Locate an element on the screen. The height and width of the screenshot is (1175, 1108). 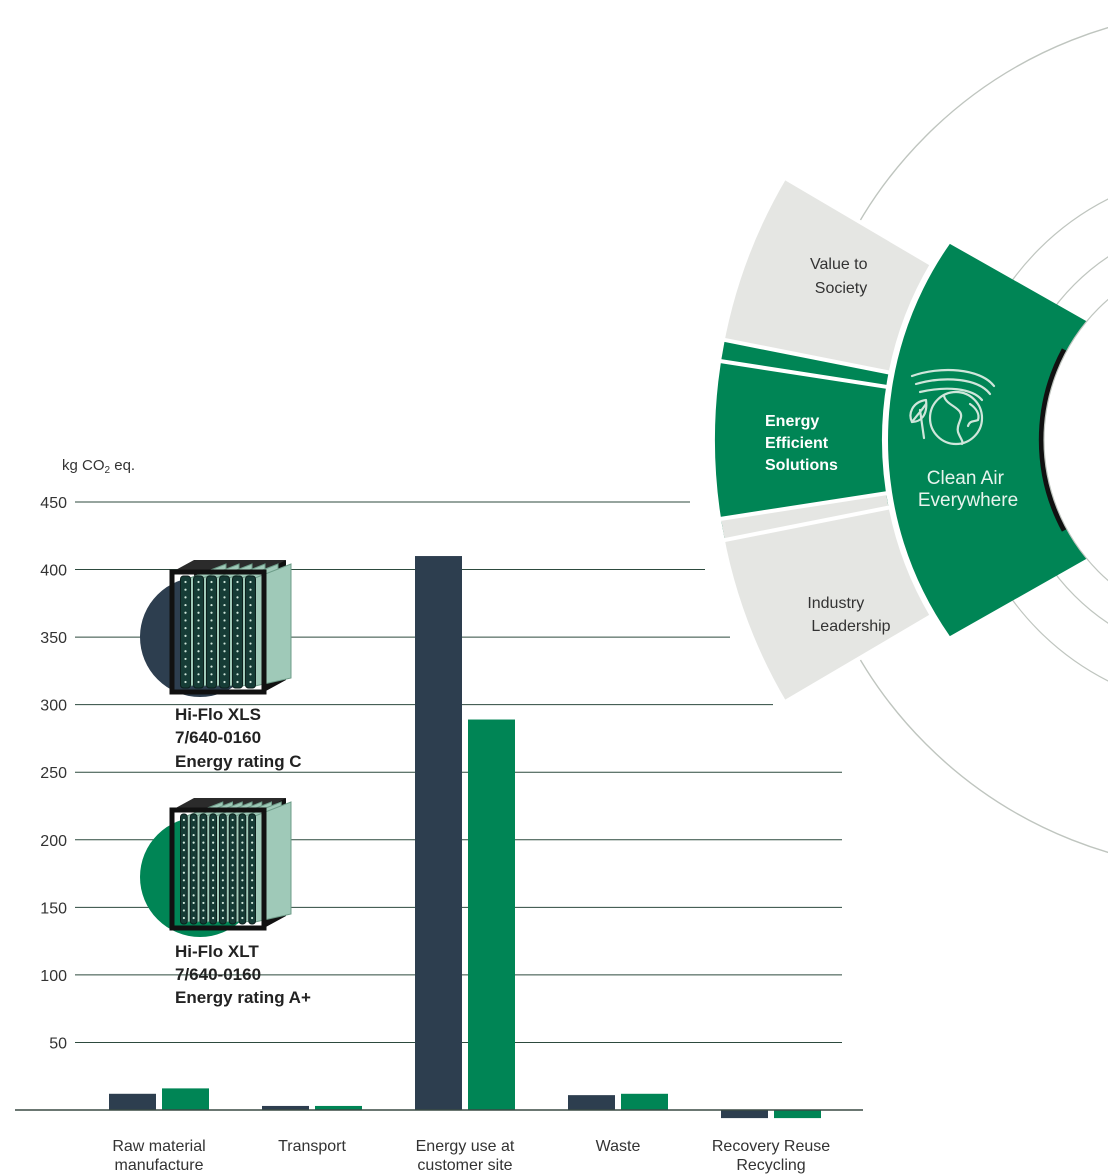
y-tick-label: 150 is located at coordinates (53, 908).